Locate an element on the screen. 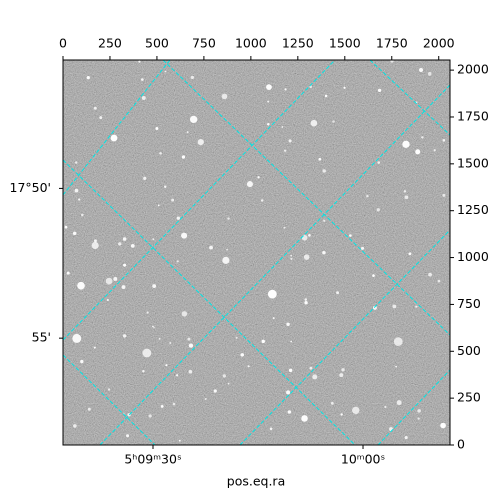 This screenshot has width=500, height=504. x-tick-label: 500 is located at coordinates (157, 43).